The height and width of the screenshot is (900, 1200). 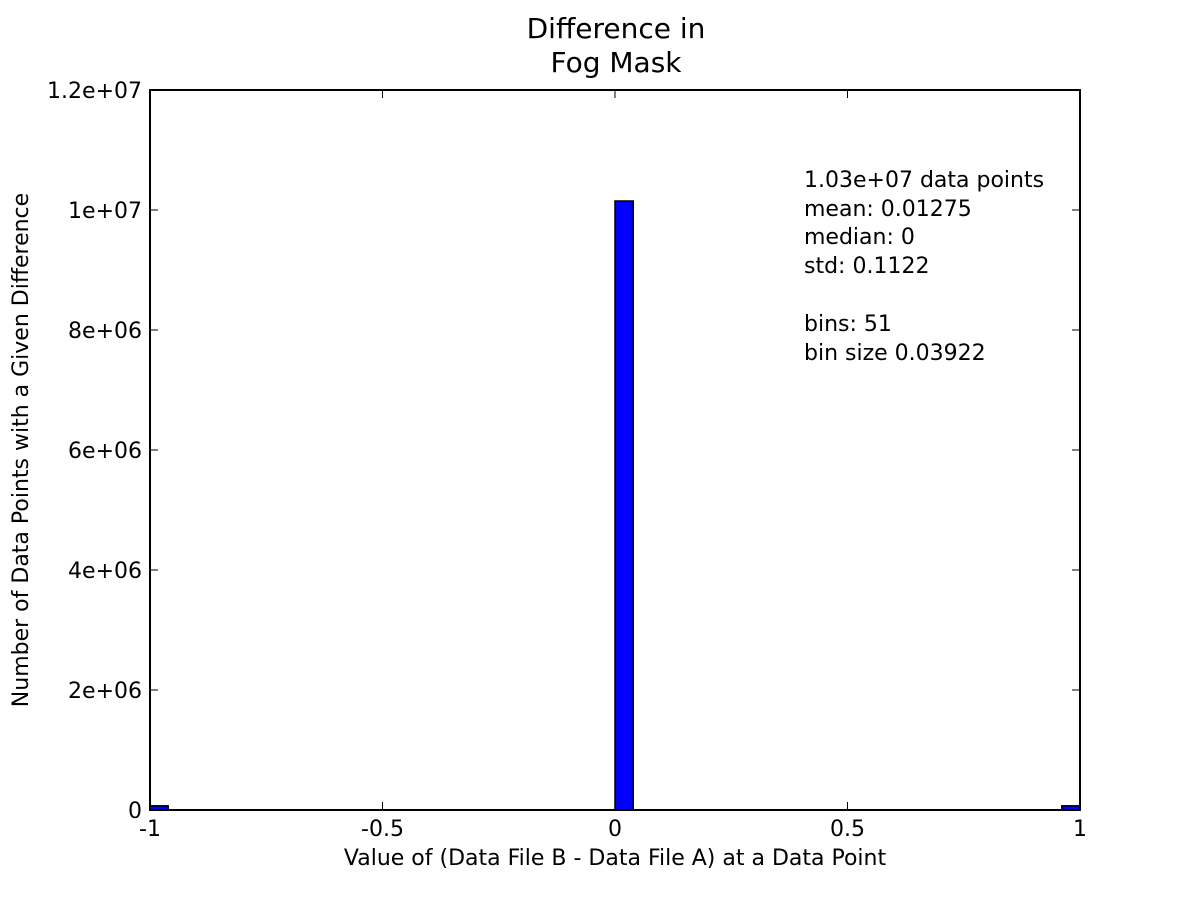 I want to click on y-tick-label-0: 0, so click(x=135, y=811).